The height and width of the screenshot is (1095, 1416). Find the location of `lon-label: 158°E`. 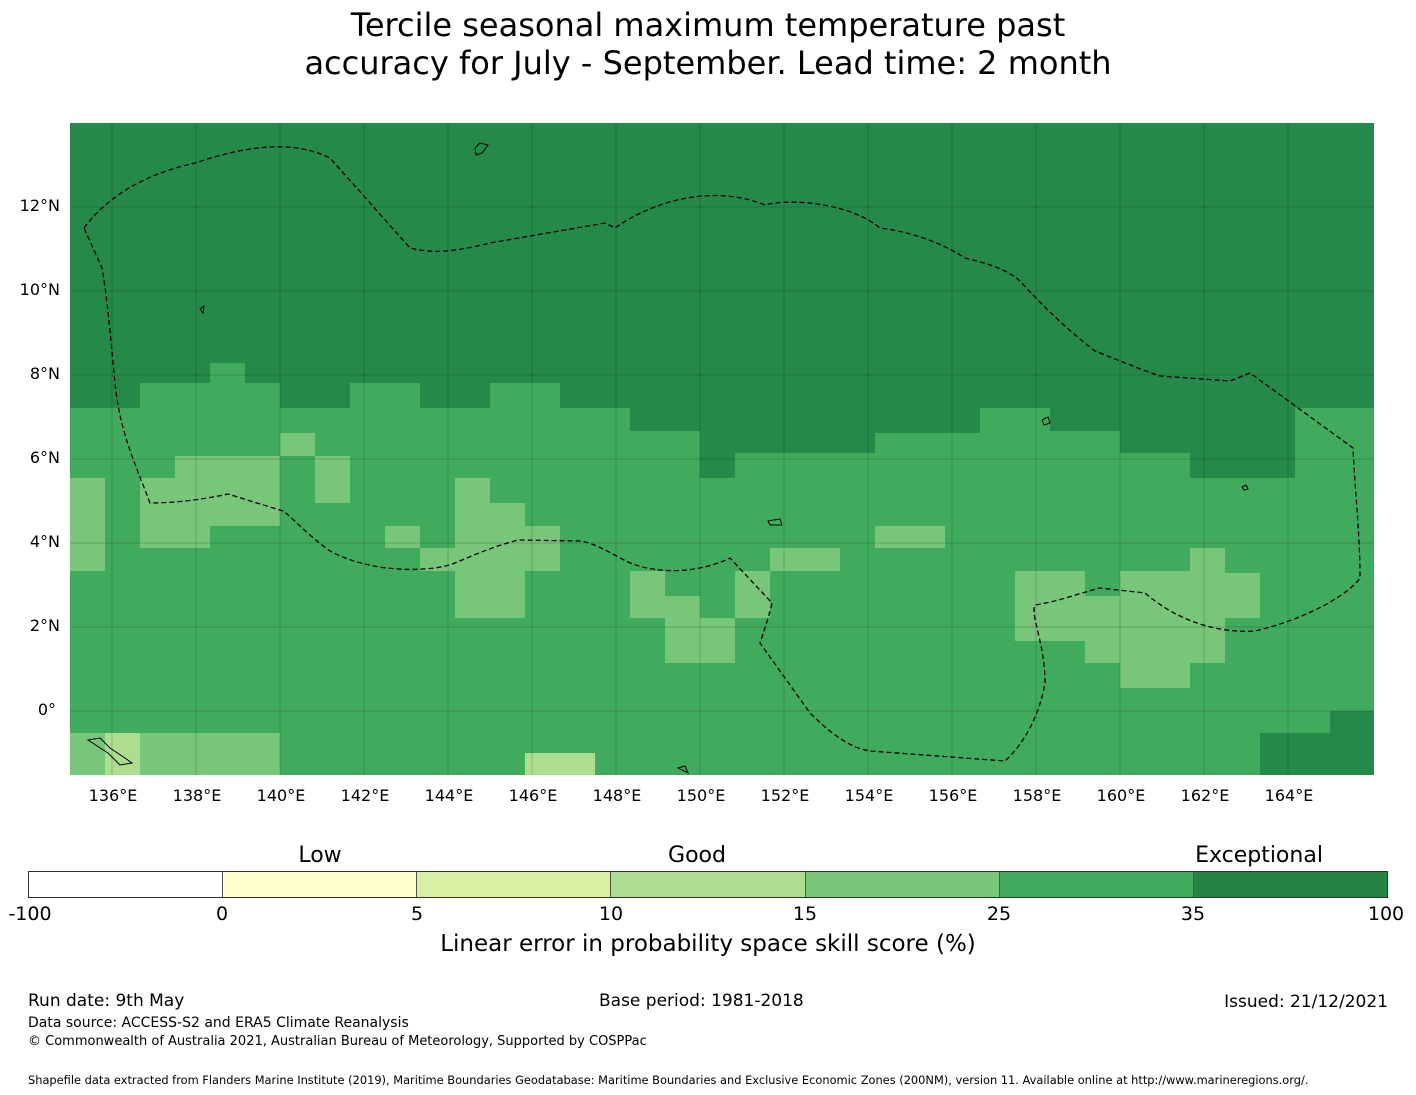

lon-label: 158°E is located at coordinates (1037, 795).